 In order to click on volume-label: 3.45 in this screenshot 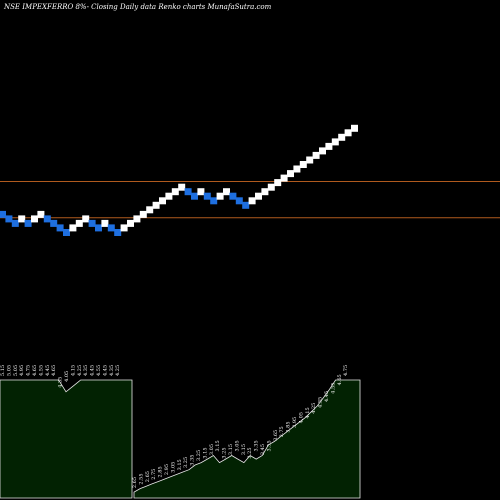, I will do `click(263, 449)`.